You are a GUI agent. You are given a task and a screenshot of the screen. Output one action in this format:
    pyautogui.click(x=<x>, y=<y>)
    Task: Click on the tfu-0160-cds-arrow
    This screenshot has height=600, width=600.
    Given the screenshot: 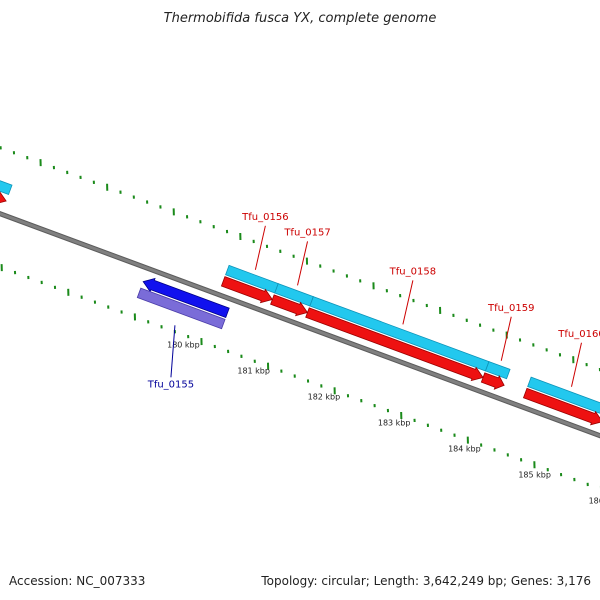 What is the action you would take?
    pyautogui.click(x=561, y=406)
    